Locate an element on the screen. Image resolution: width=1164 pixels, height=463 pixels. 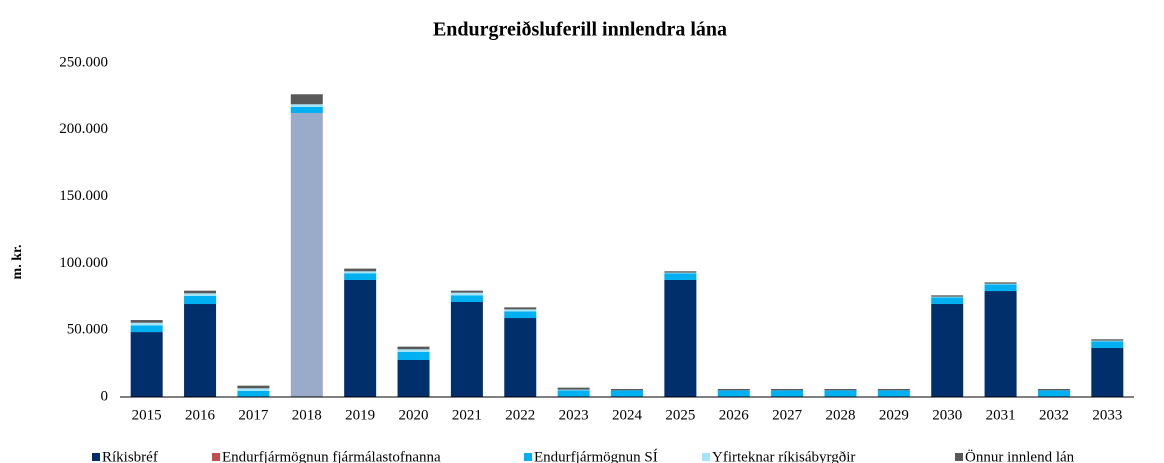
x-tick-label: 2025 is located at coordinates (680, 415).